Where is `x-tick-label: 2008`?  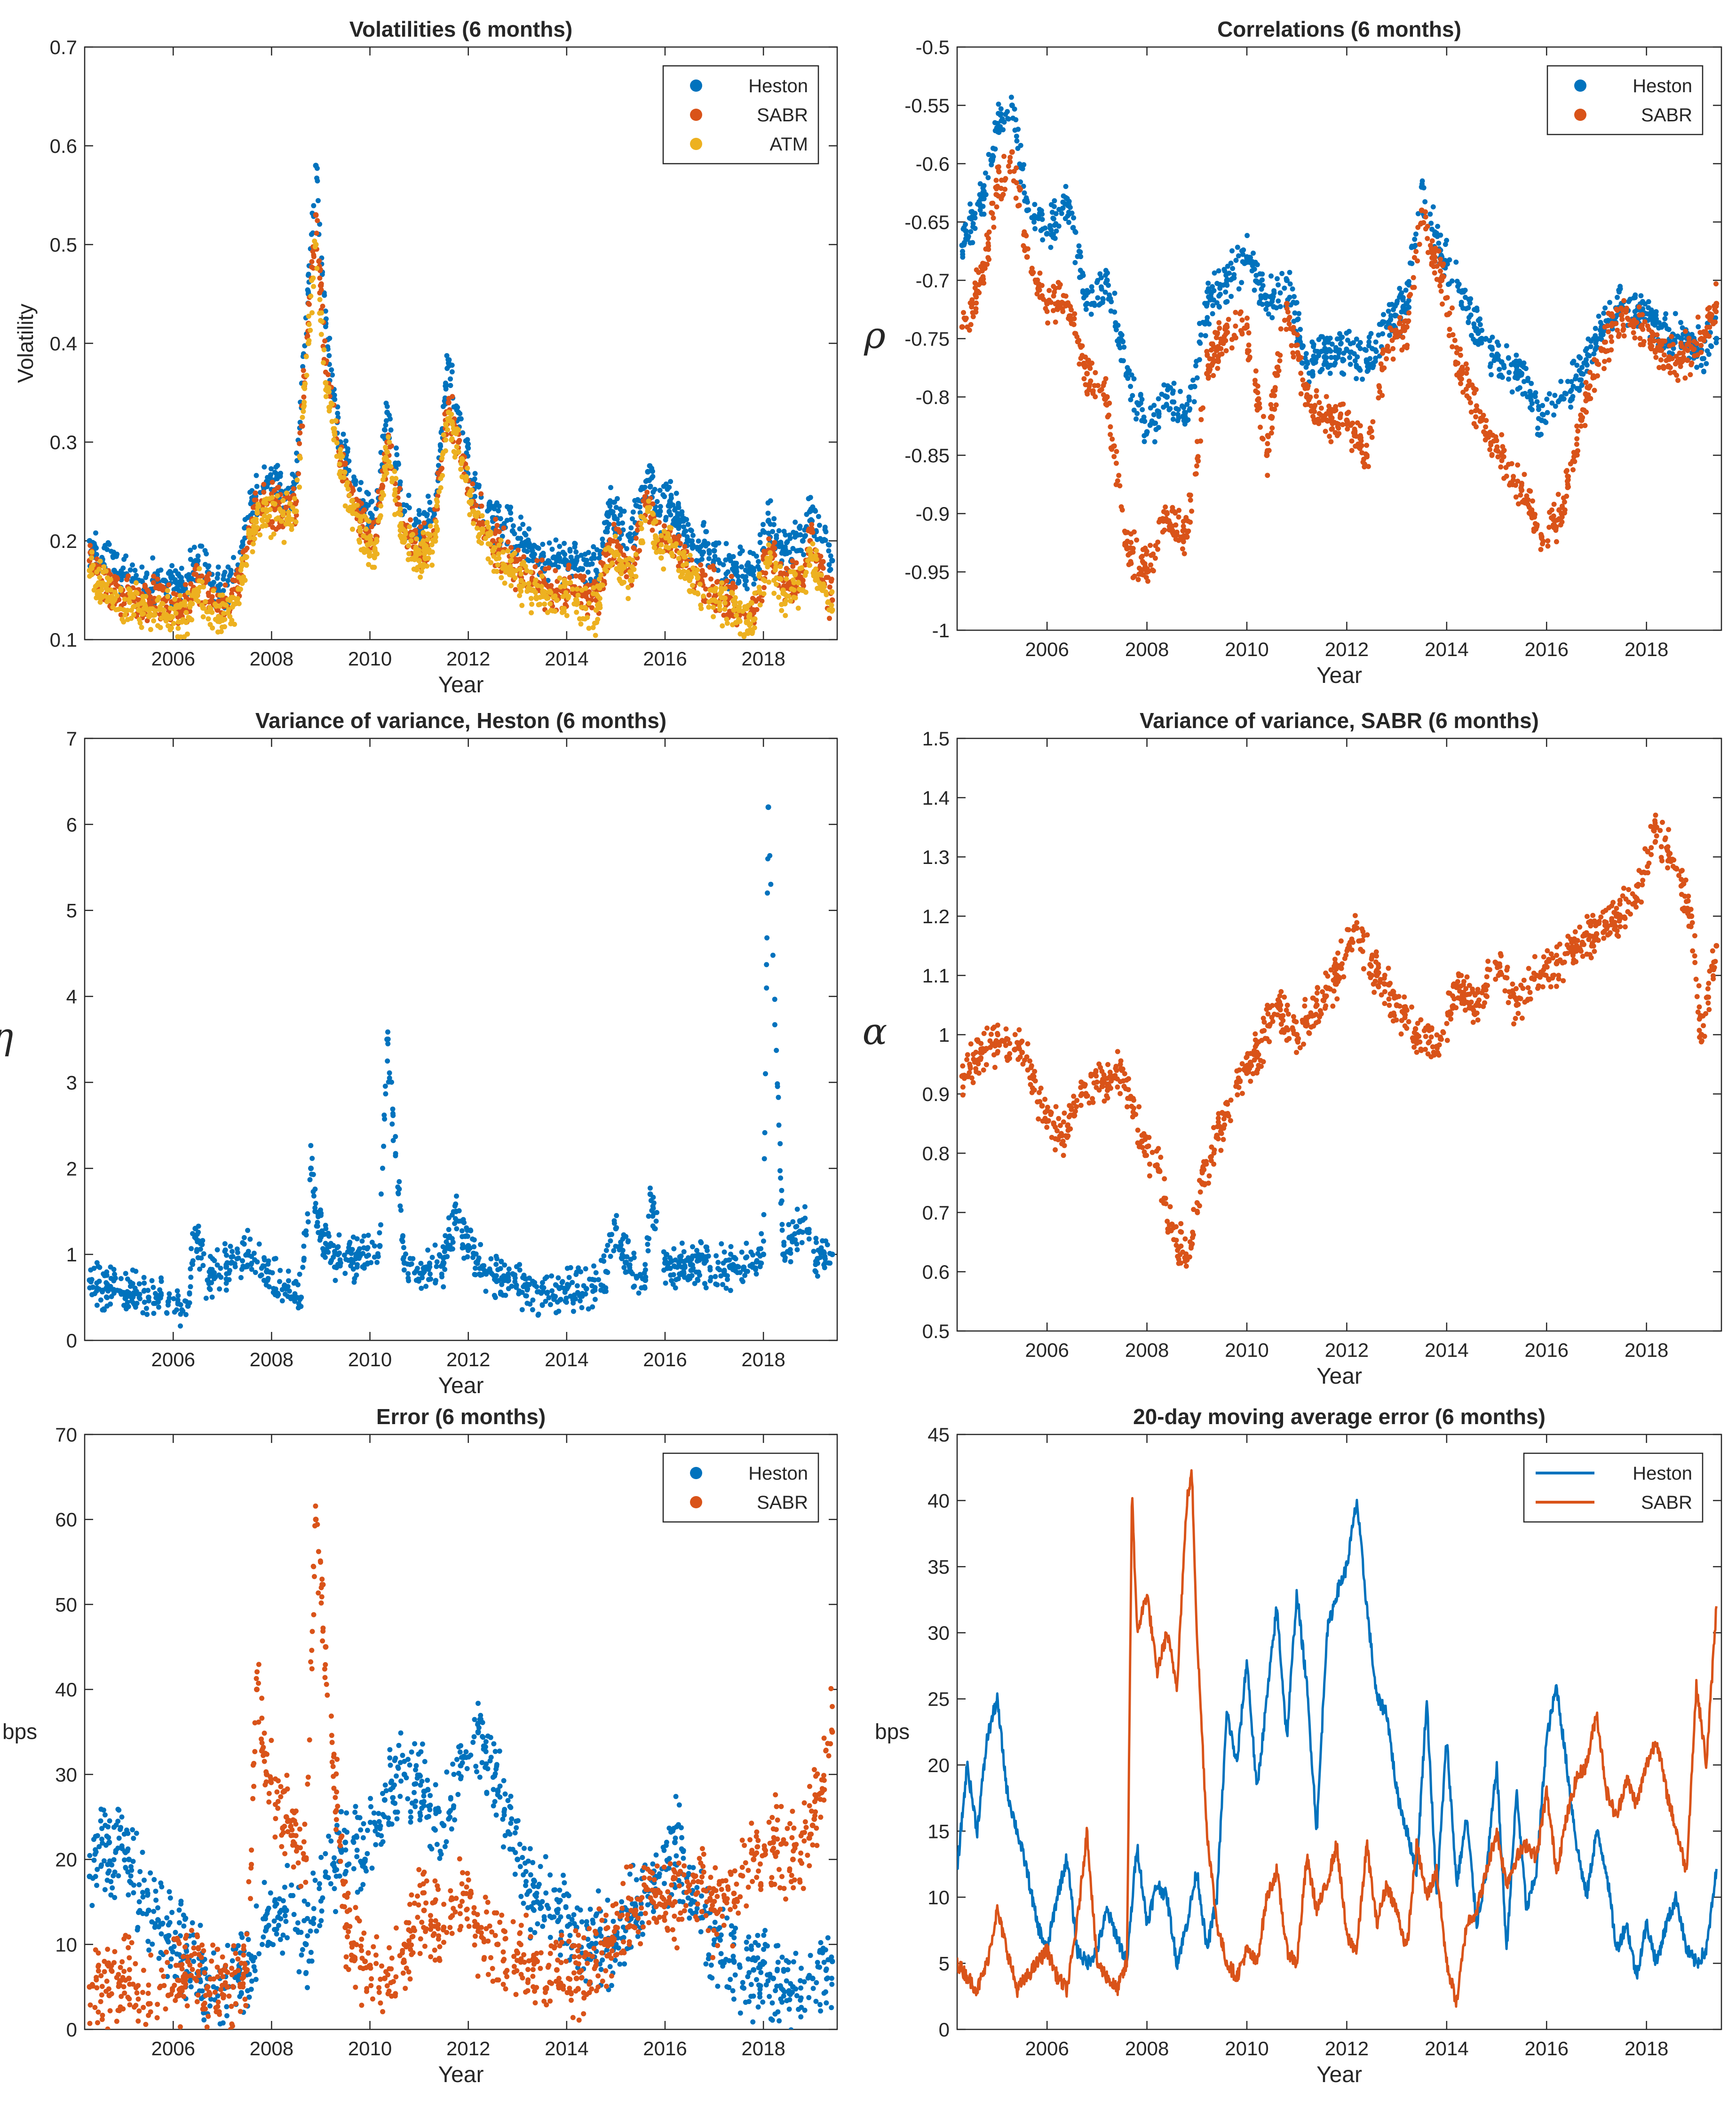 x-tick-label: 2008 is located at coordinates (271, 659).